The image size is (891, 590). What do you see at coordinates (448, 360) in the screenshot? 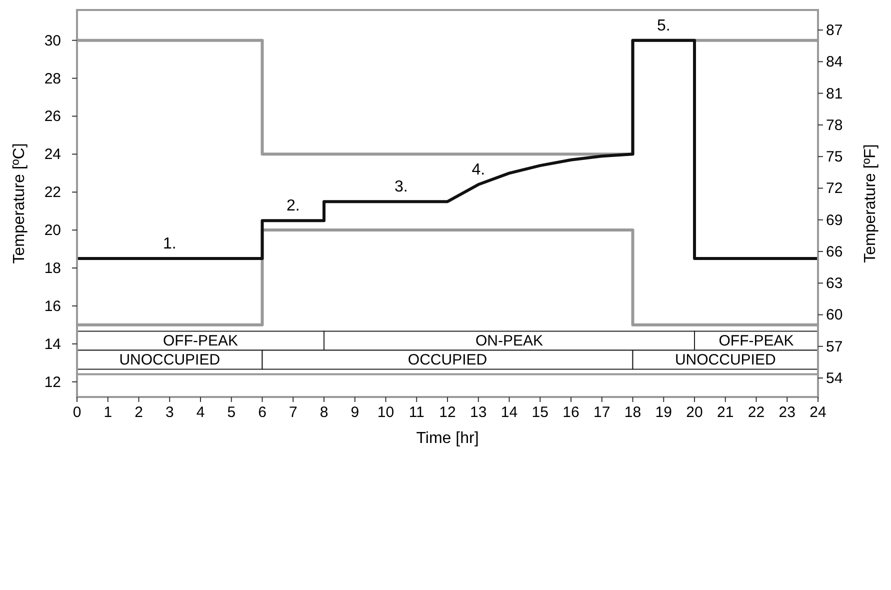
I see `band-label: OCCUPIED` at bounding box center [448, 360].